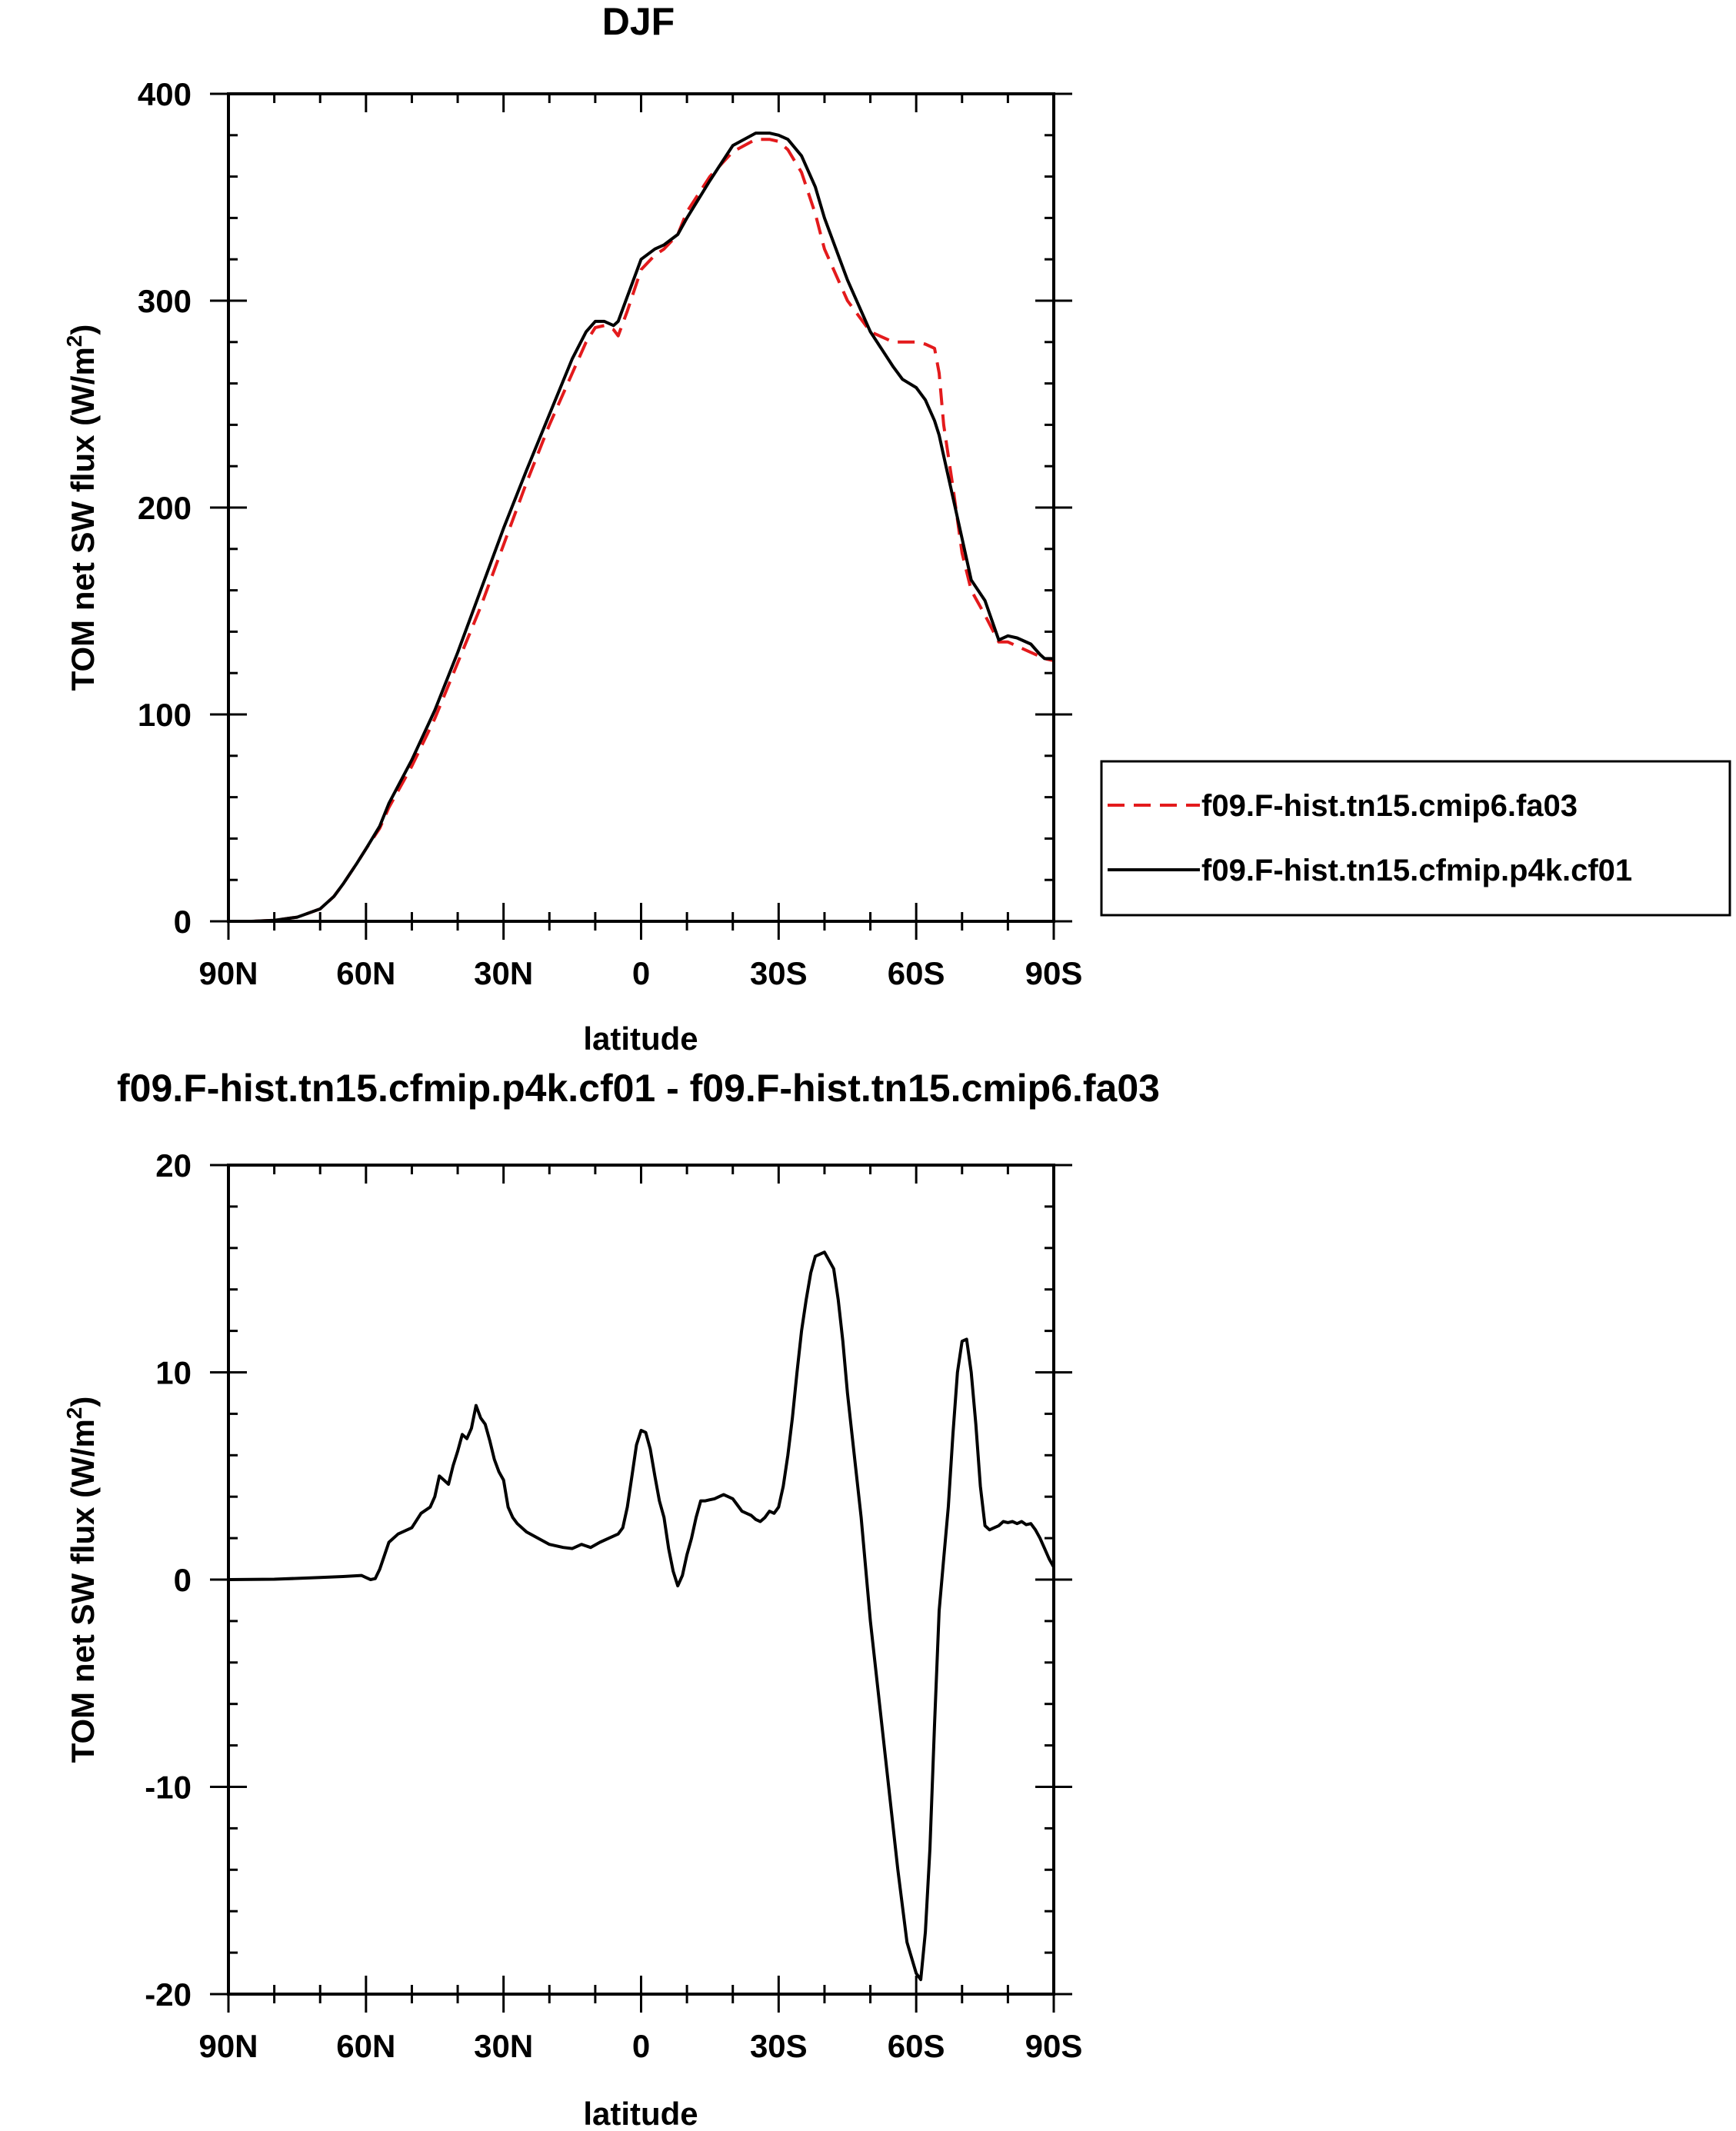 The image size is (1736, 2131). Describe the element at coordinates (165, 715) in the screenshot. I see `top-ytick-label: 100` at that location.